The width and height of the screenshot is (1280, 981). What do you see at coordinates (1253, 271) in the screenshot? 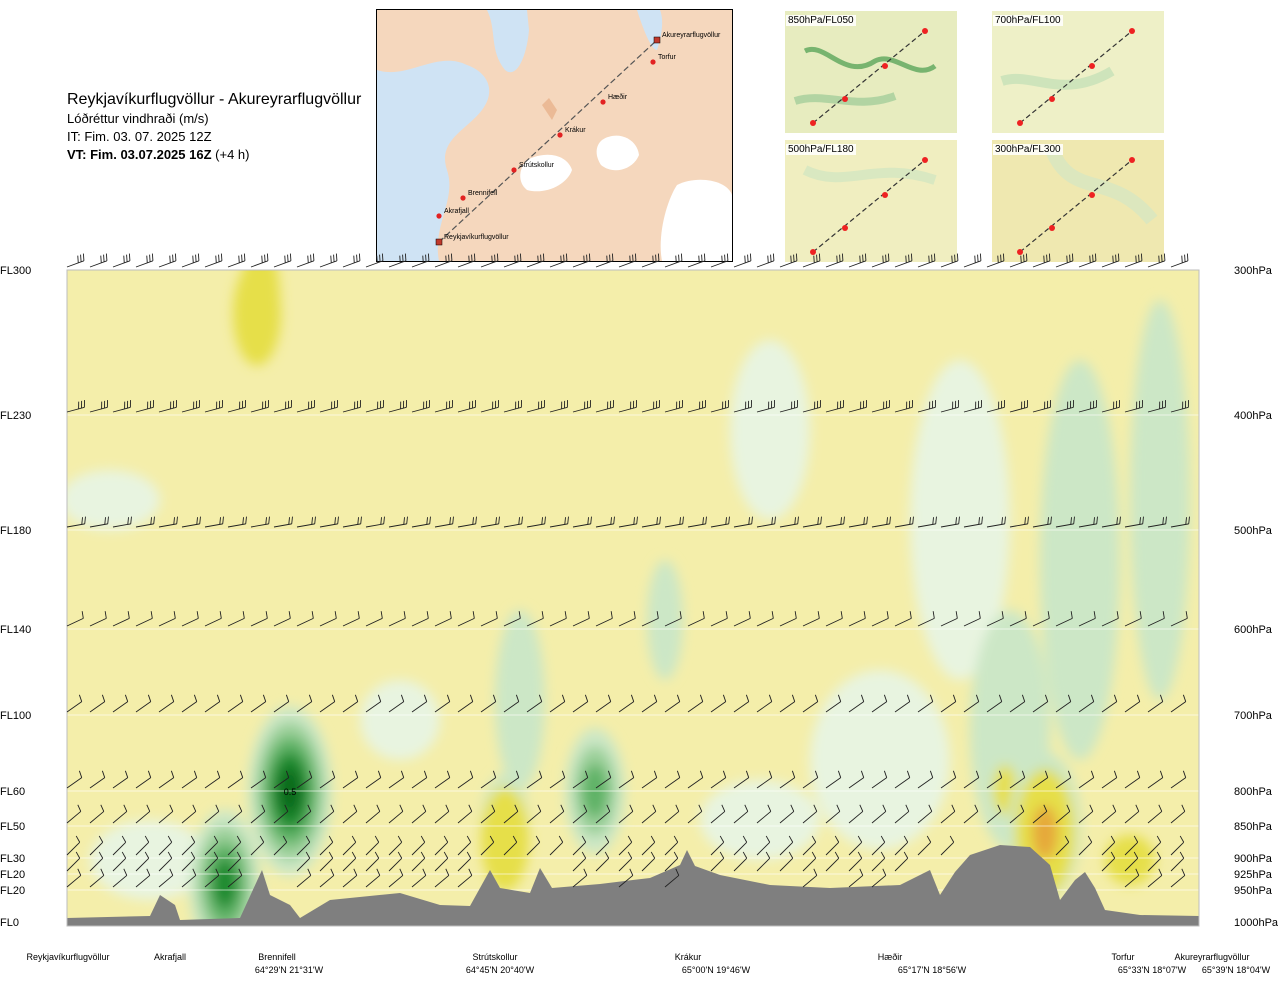
I see `pressure-level-label: 300hPa` at bounding box center [1253, 271].